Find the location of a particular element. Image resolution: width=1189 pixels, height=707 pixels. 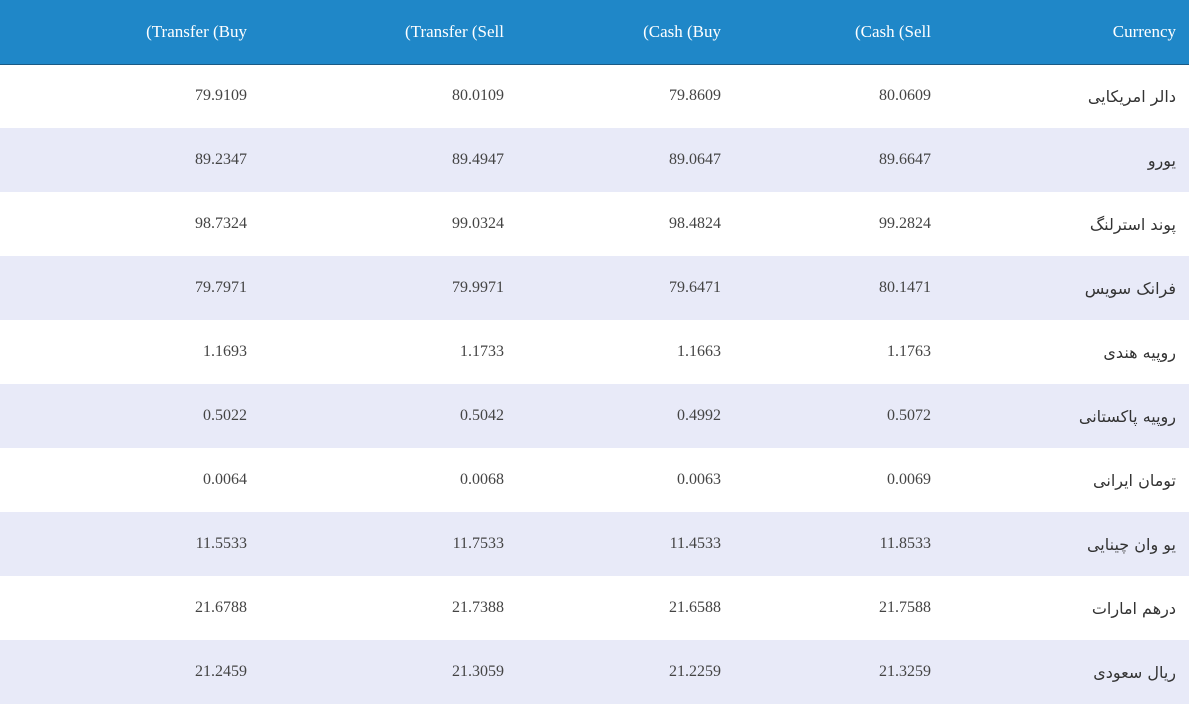

table-row: 1.1693 1.1733 1.1663 1.1763 روپیه هندی is located at coordinates (594, 352).